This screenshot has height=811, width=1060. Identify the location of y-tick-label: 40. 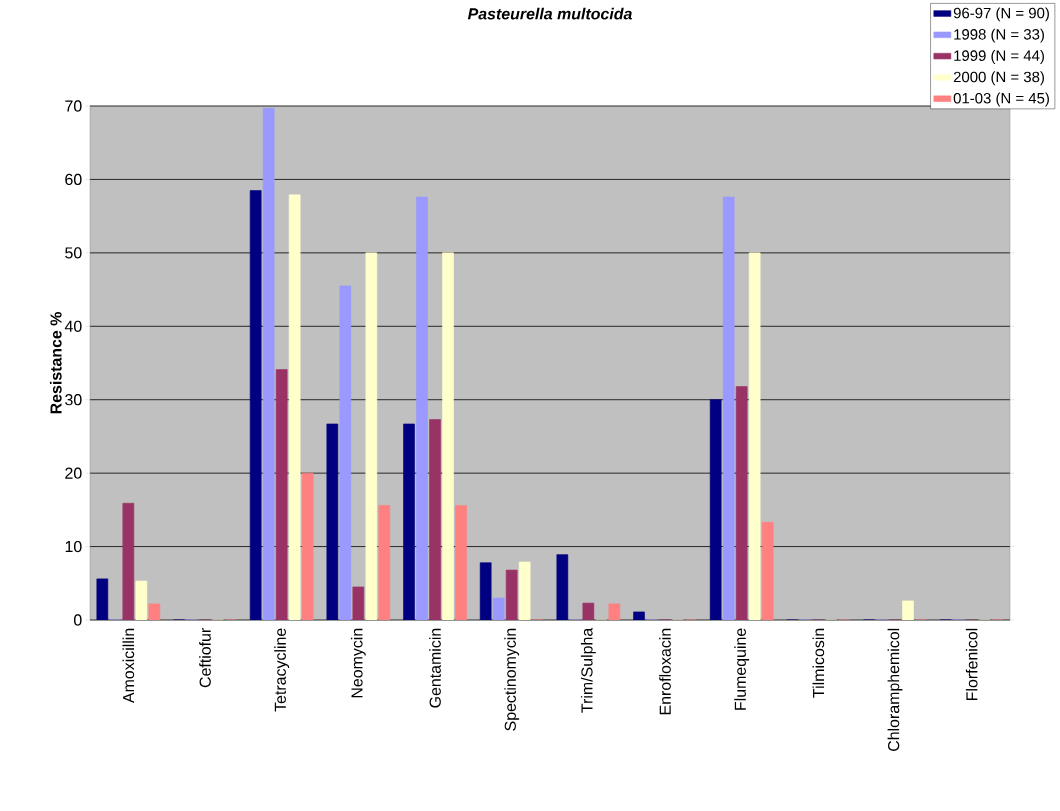
(73, 326).